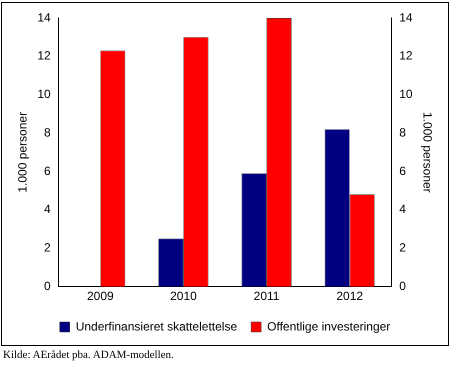 This screenshot has height=377, width=450. I want to click on x-tick-label: 2009, so click(100, 296).